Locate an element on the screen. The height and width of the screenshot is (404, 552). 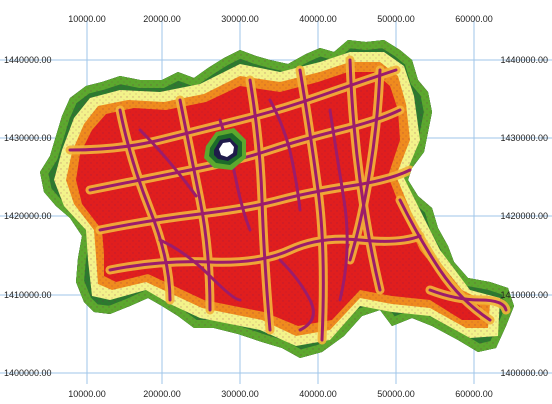
y-tick-left: 1440000.00 is located at coordinates (28, 60).